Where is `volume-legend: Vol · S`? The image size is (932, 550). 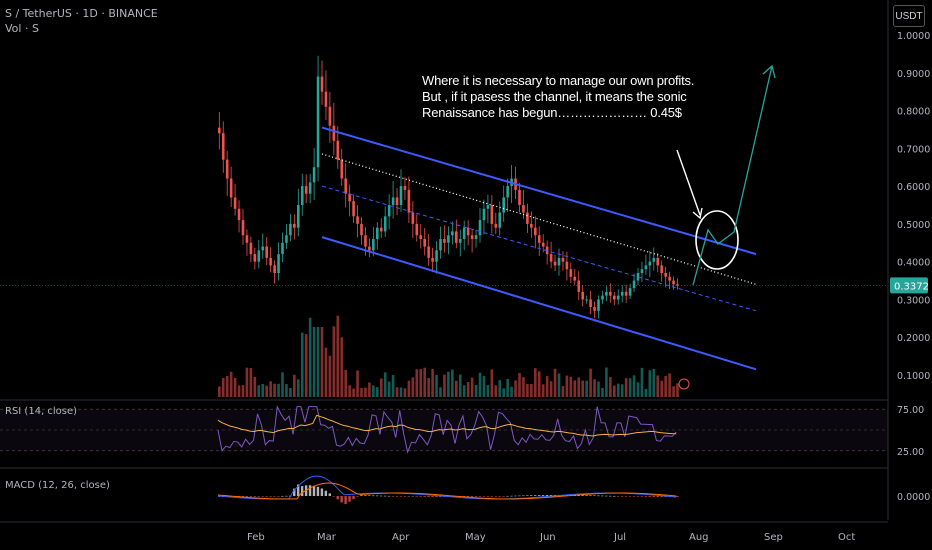 volume-legend: Vol · S is located at coordinates (22, 28).